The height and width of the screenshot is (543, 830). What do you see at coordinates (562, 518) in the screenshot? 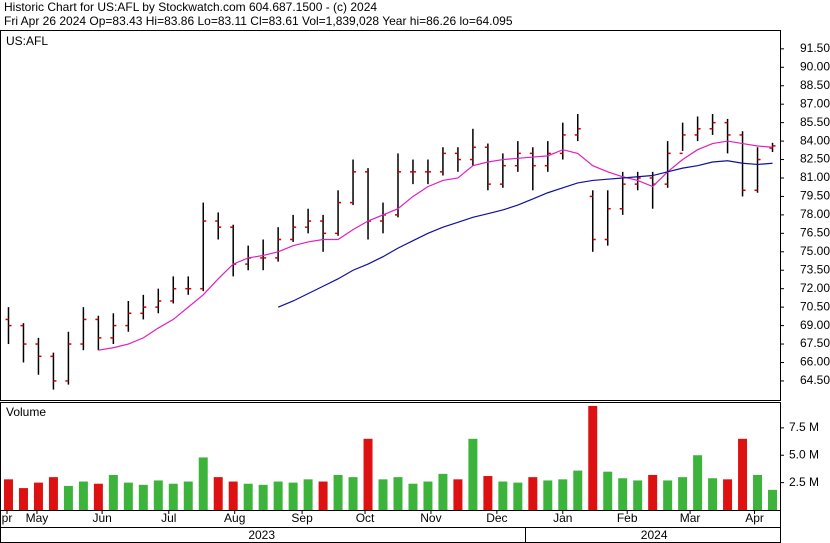
I see `x-tick-label: Jan` at bounding box center [562, 518].